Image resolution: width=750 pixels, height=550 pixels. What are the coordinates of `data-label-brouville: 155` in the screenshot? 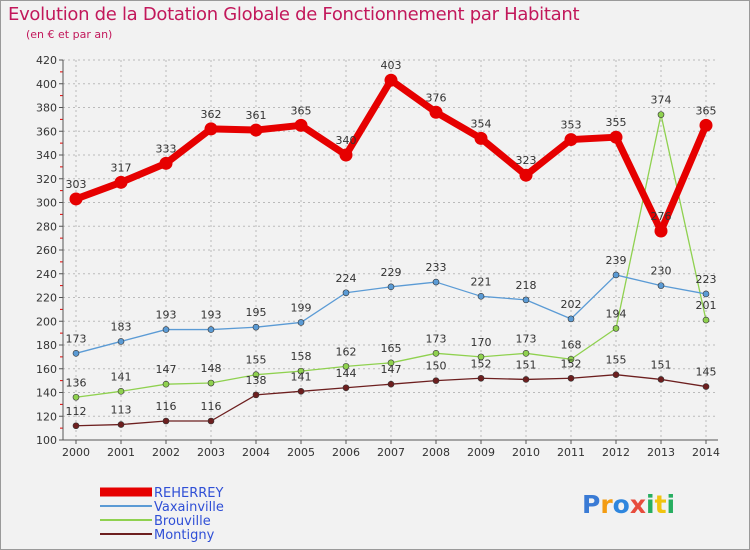 It's located at (256, 360).